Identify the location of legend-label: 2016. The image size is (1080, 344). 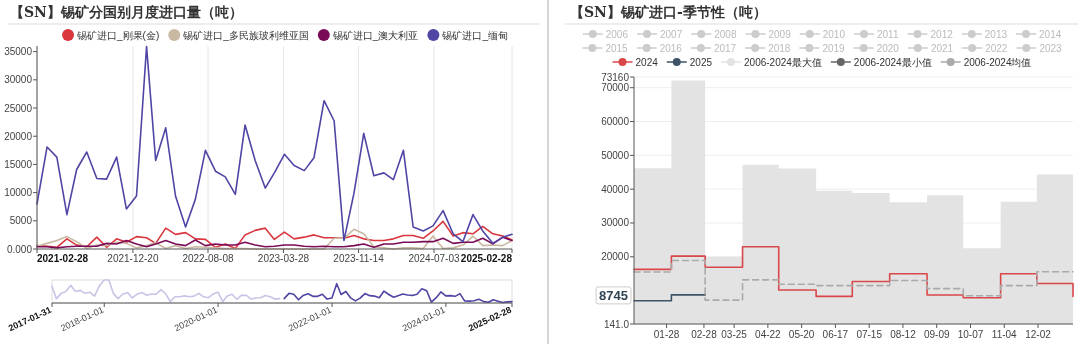
(671, 48).